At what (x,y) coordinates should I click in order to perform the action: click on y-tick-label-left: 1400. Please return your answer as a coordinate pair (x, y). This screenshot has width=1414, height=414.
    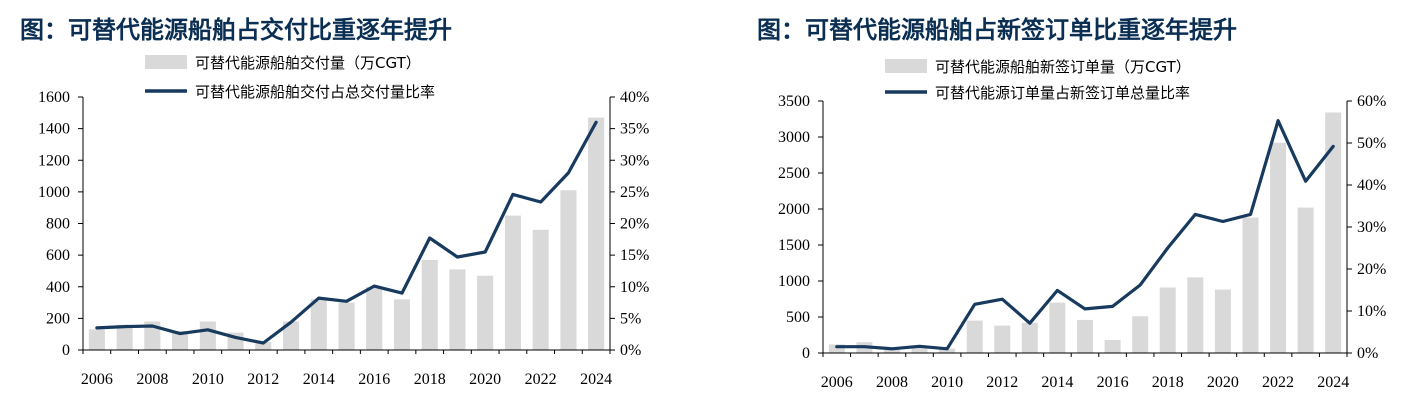
    Looking at the image, I should click on (54, 129).